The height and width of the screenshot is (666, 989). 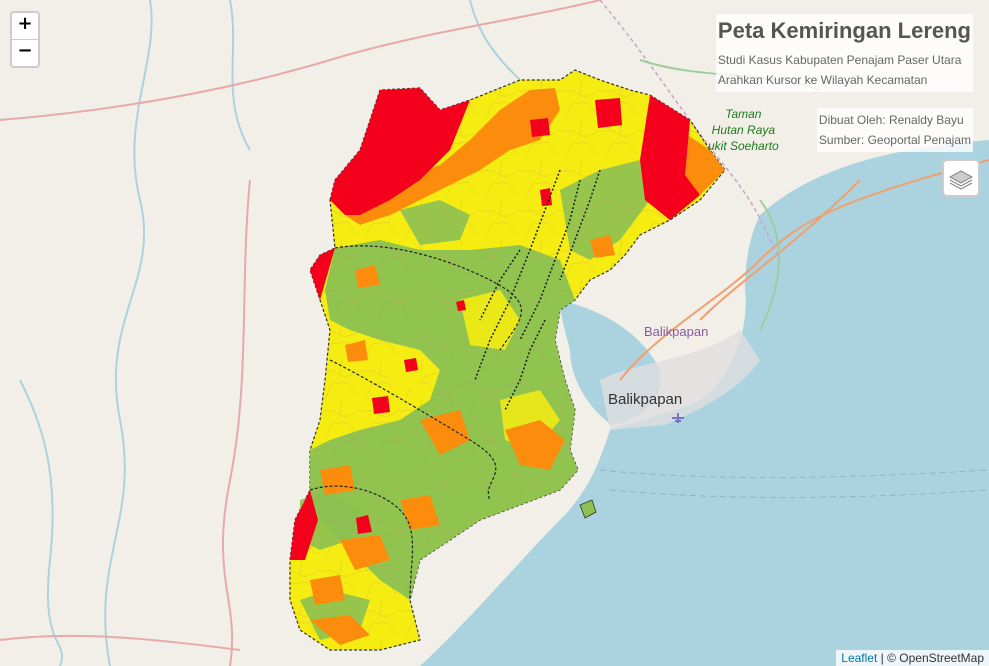 I want to click on zoom-in-button: +, so click(x=25, y=23).